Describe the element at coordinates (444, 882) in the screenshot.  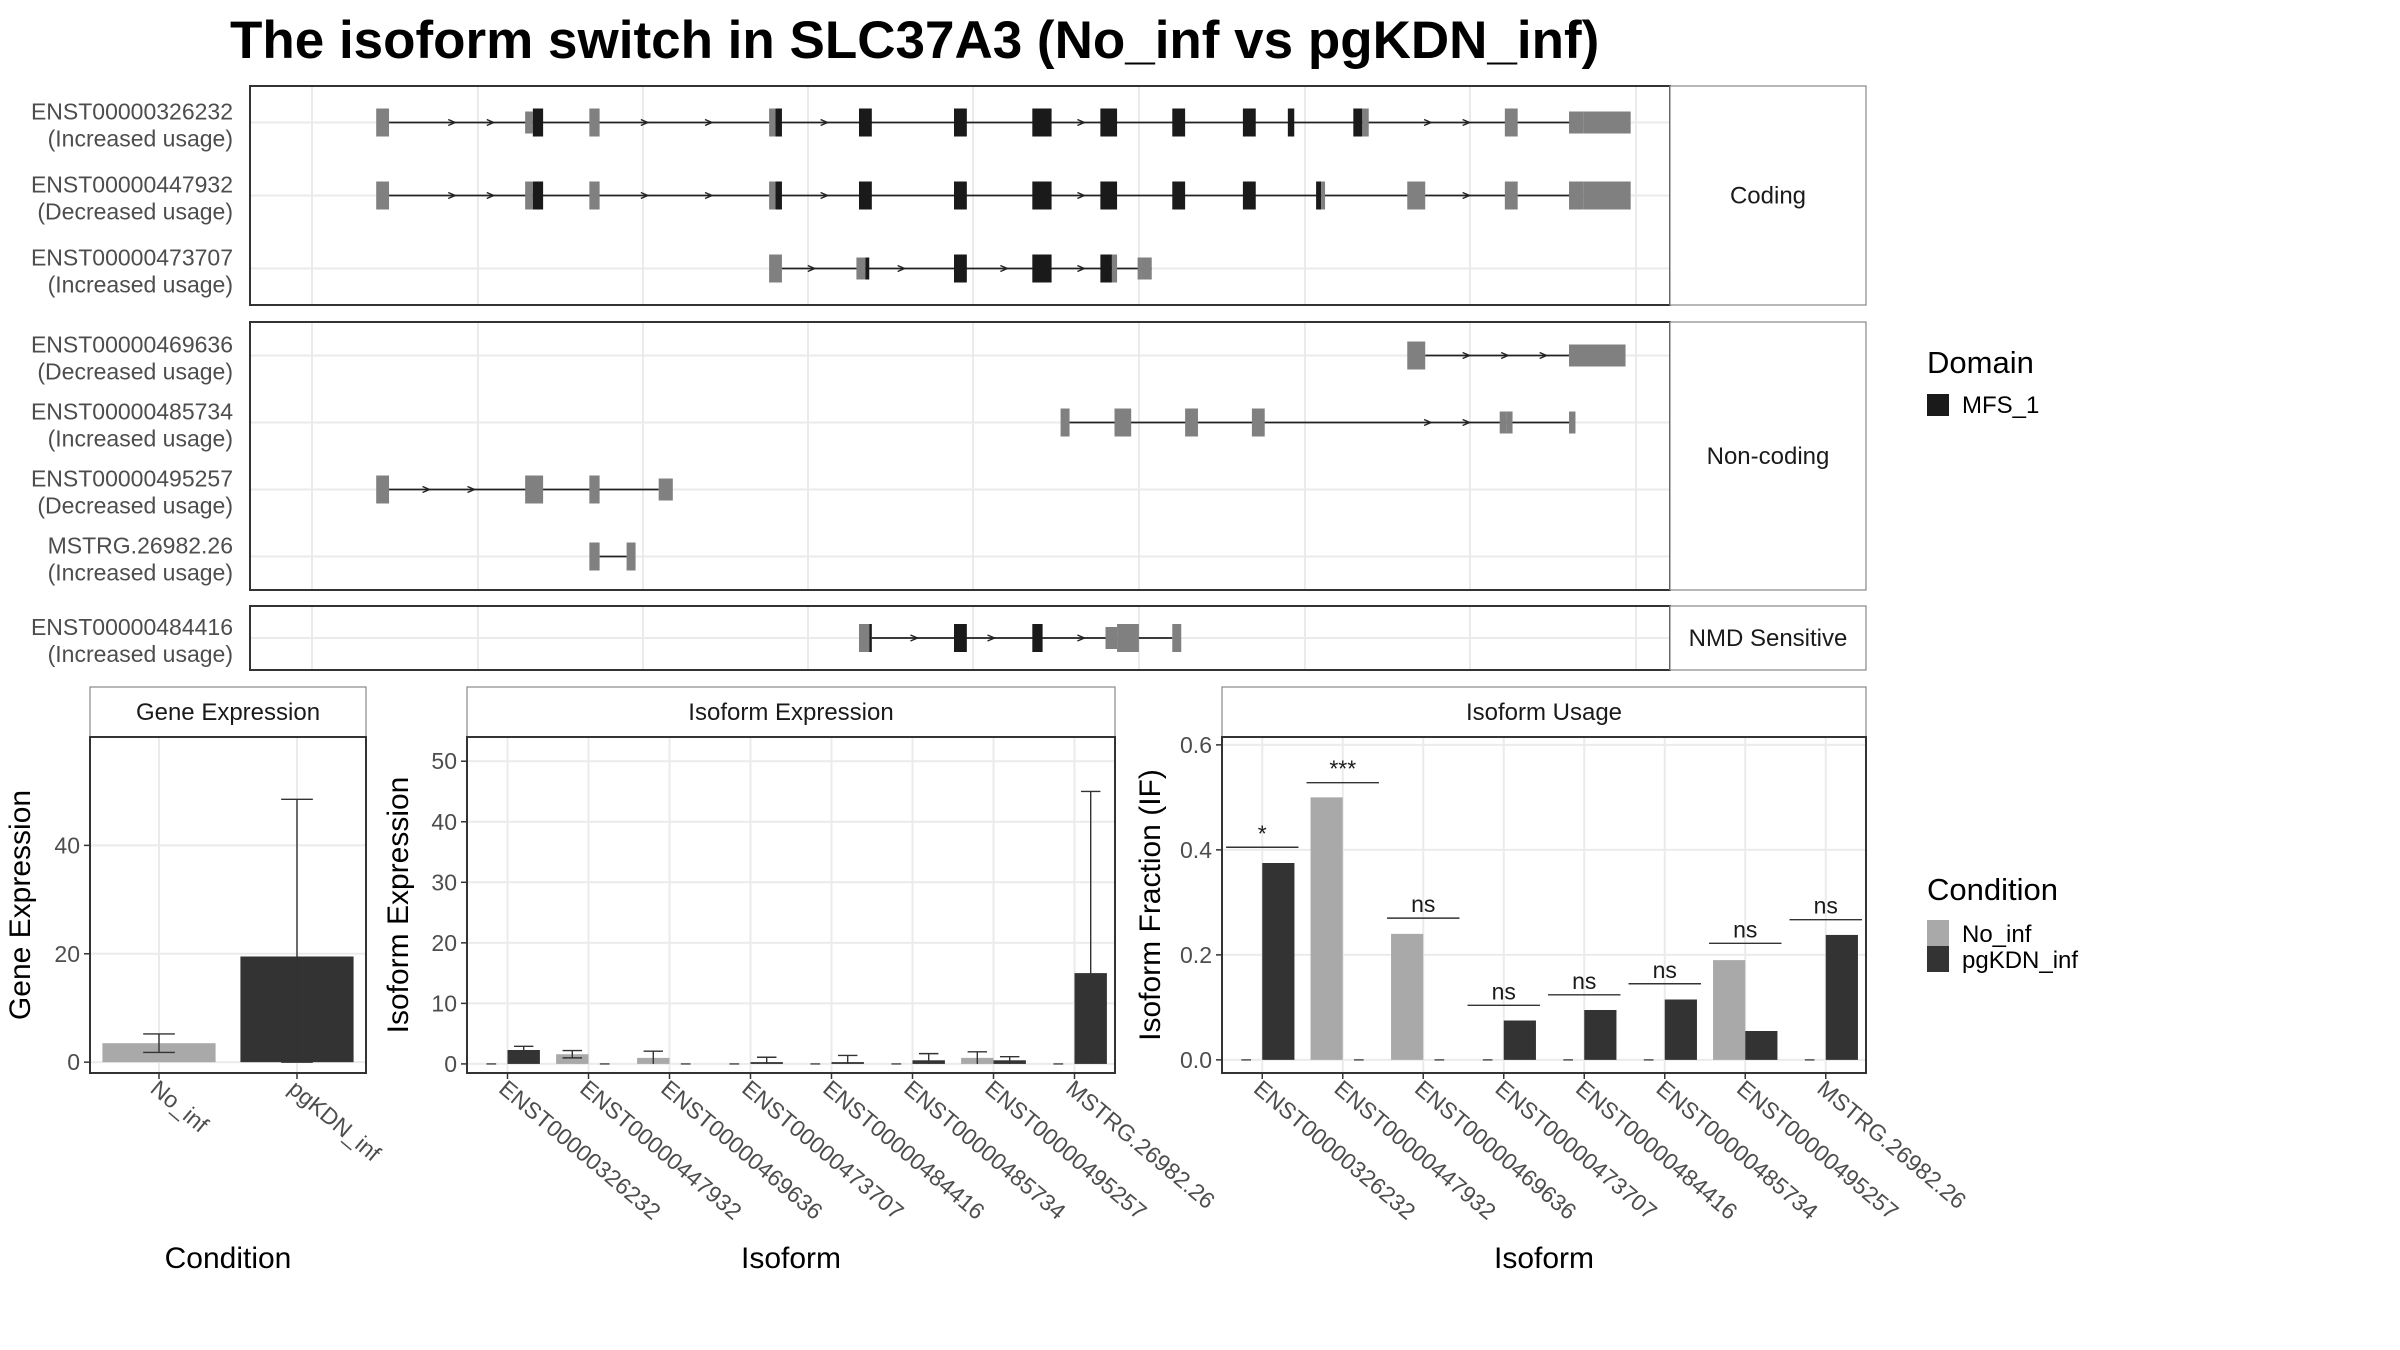
I see `y-tick-label: 30` at that location.